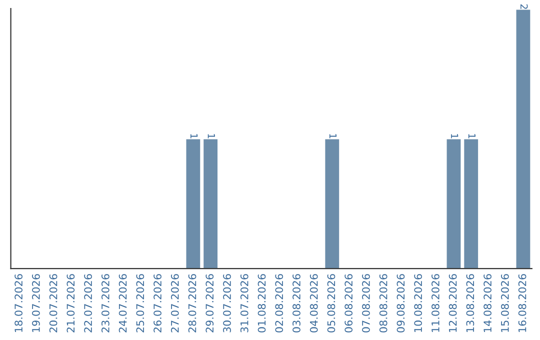 Image resolution: width=540 pixels, height=340 pixels. What do you see at coordinates (522, 303) in the screenshot?
I see `x-tick-label: 16.08.2026` at bounding box center [522, 303].